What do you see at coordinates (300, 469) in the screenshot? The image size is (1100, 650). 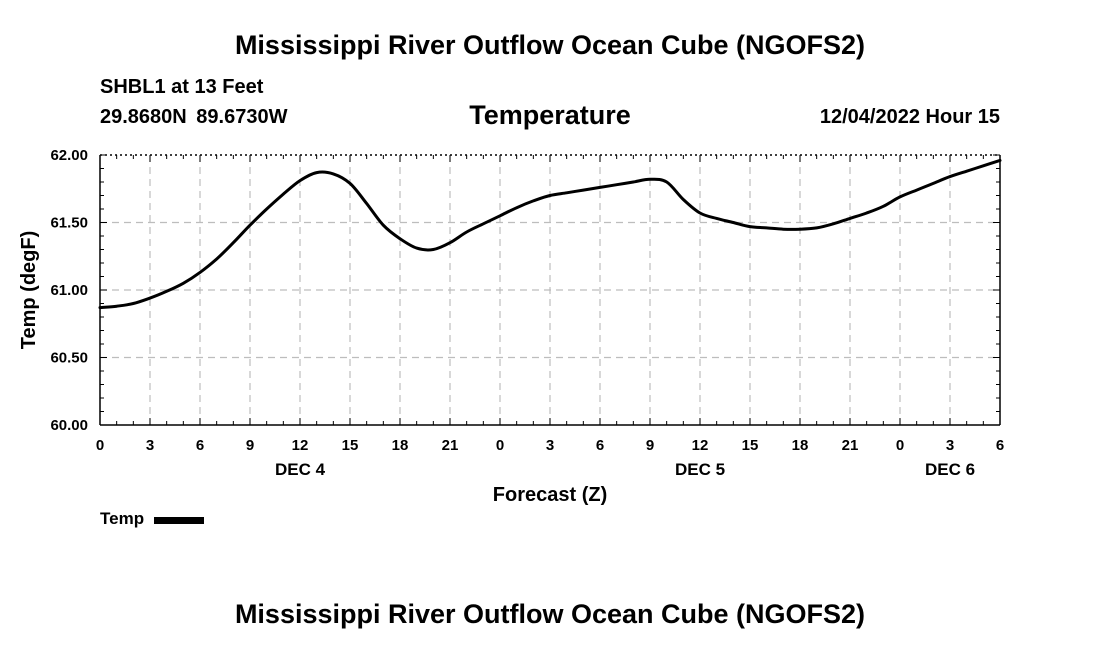 I see `x-day-label: DEC 4` at bounding box center [300, 469].